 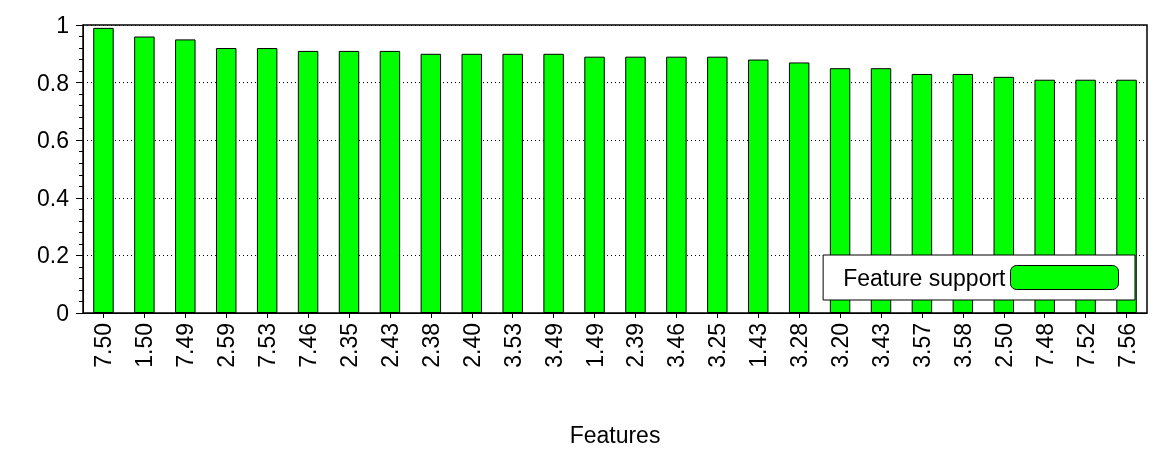 I want to click on y-tick-label: 0, so click(x=62, y=313).